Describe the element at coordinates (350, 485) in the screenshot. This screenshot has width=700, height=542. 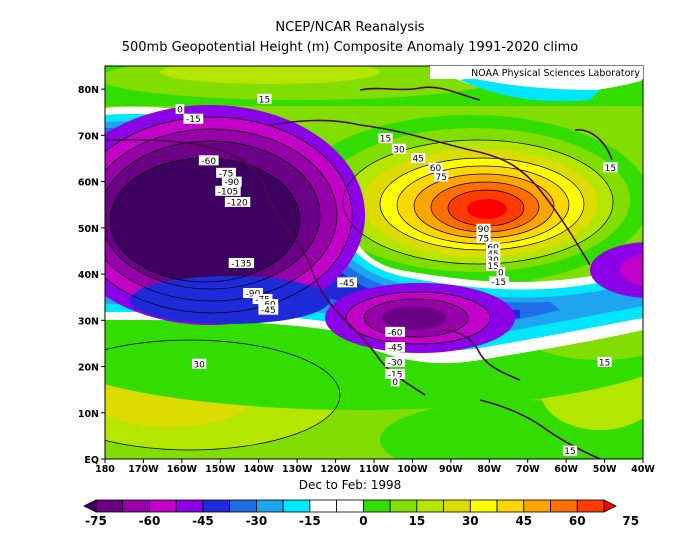
I see `subtitle: Dec to Feb: 1998` at that location.